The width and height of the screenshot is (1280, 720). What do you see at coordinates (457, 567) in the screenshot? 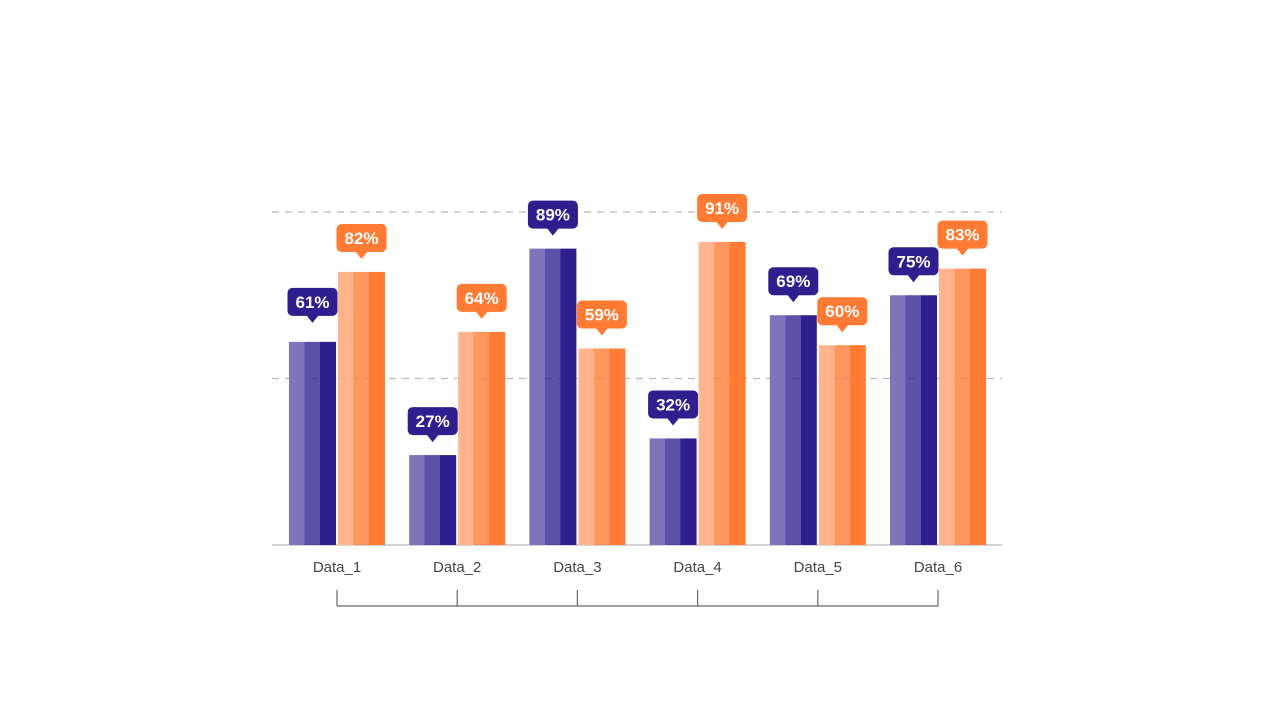
I see `tick-label-Data_2: Data_2` at bounding box center [457, 567].